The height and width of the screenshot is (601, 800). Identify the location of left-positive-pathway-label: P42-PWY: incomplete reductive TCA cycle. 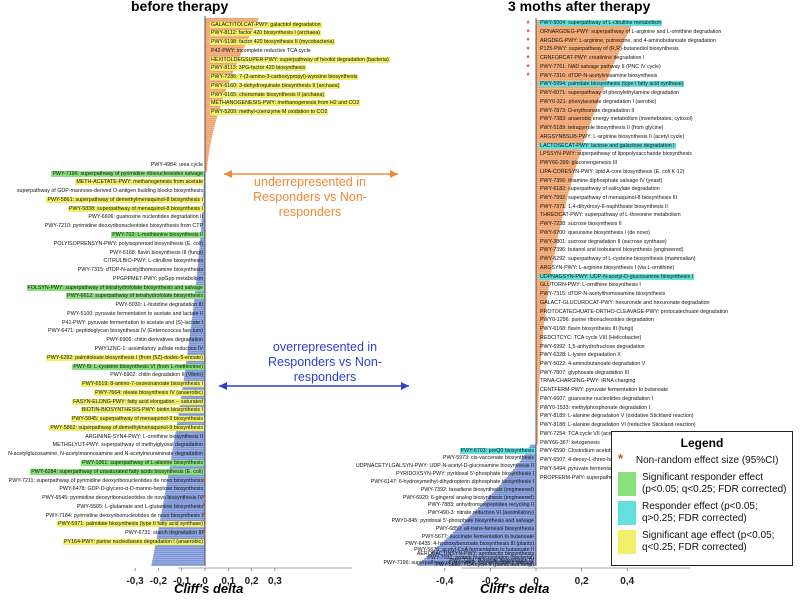
(261, 50).